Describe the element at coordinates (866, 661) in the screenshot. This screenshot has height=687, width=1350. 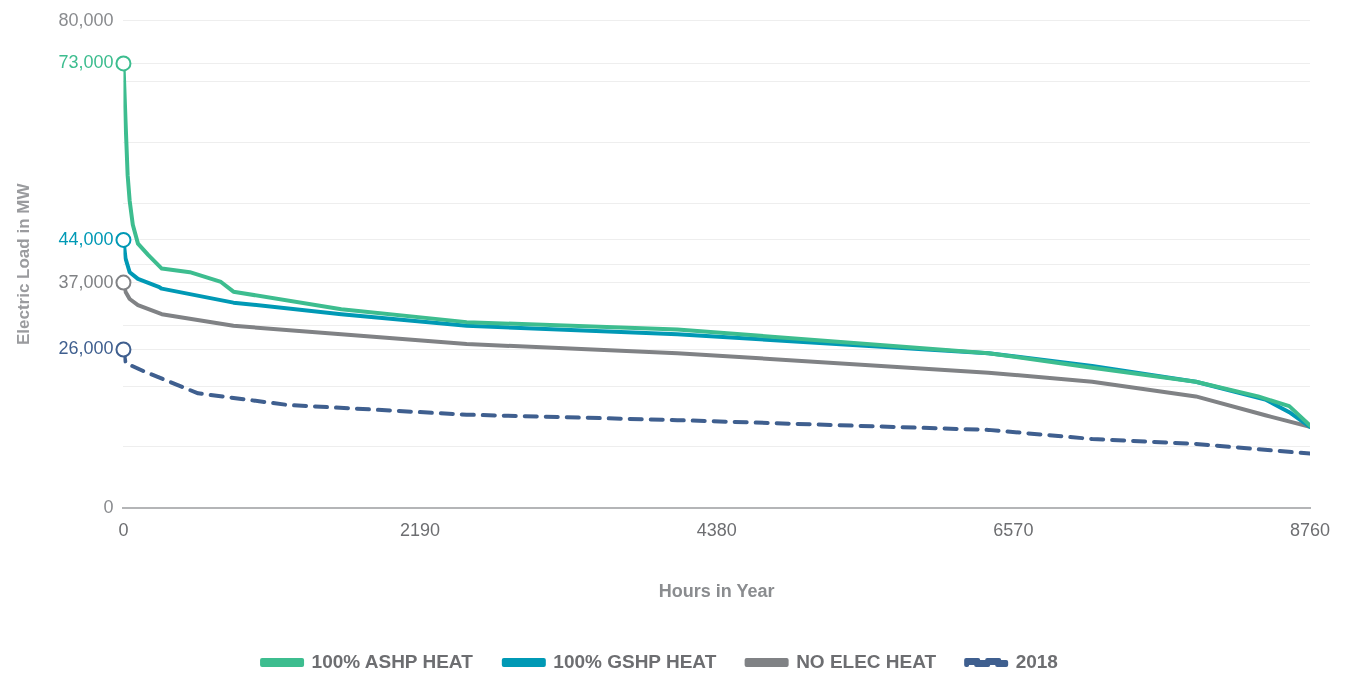
I see `legend-label: NO ELEC HEAT` at that location.